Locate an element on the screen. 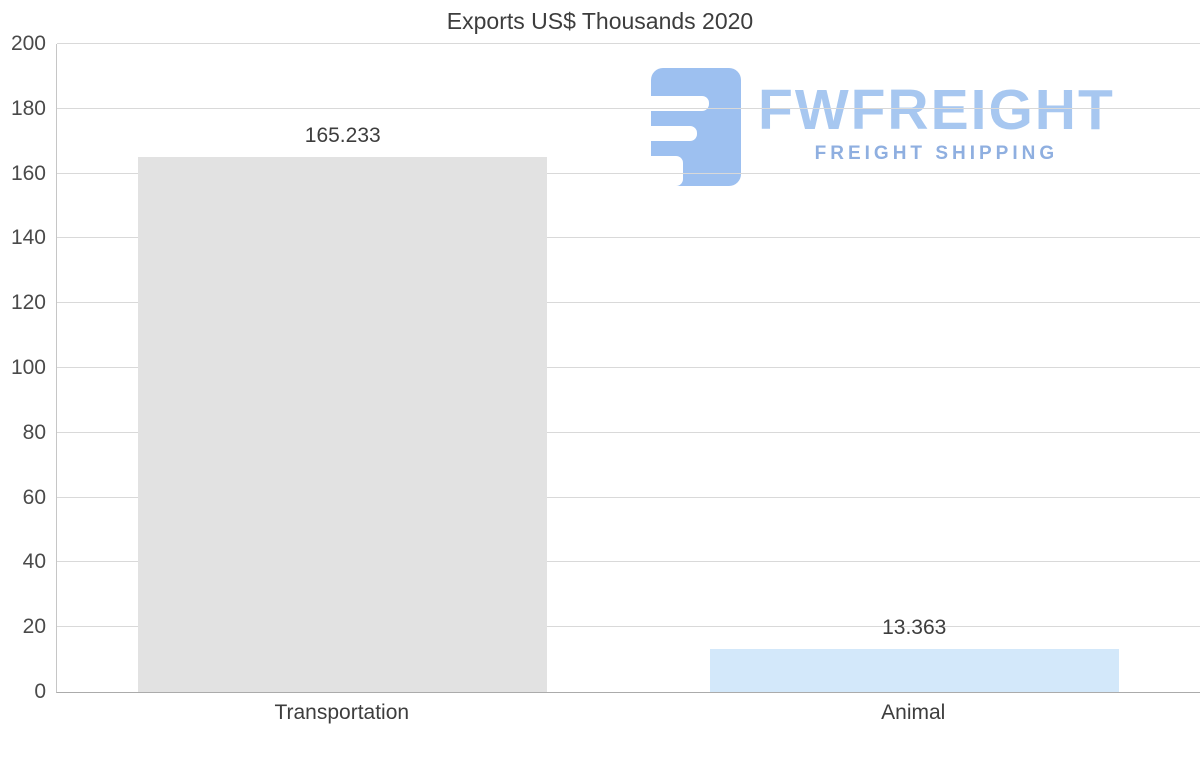  fwfreight-logo: FWFREIGHT FREIGHT SHIPPING is located at coordinates (881, 127).